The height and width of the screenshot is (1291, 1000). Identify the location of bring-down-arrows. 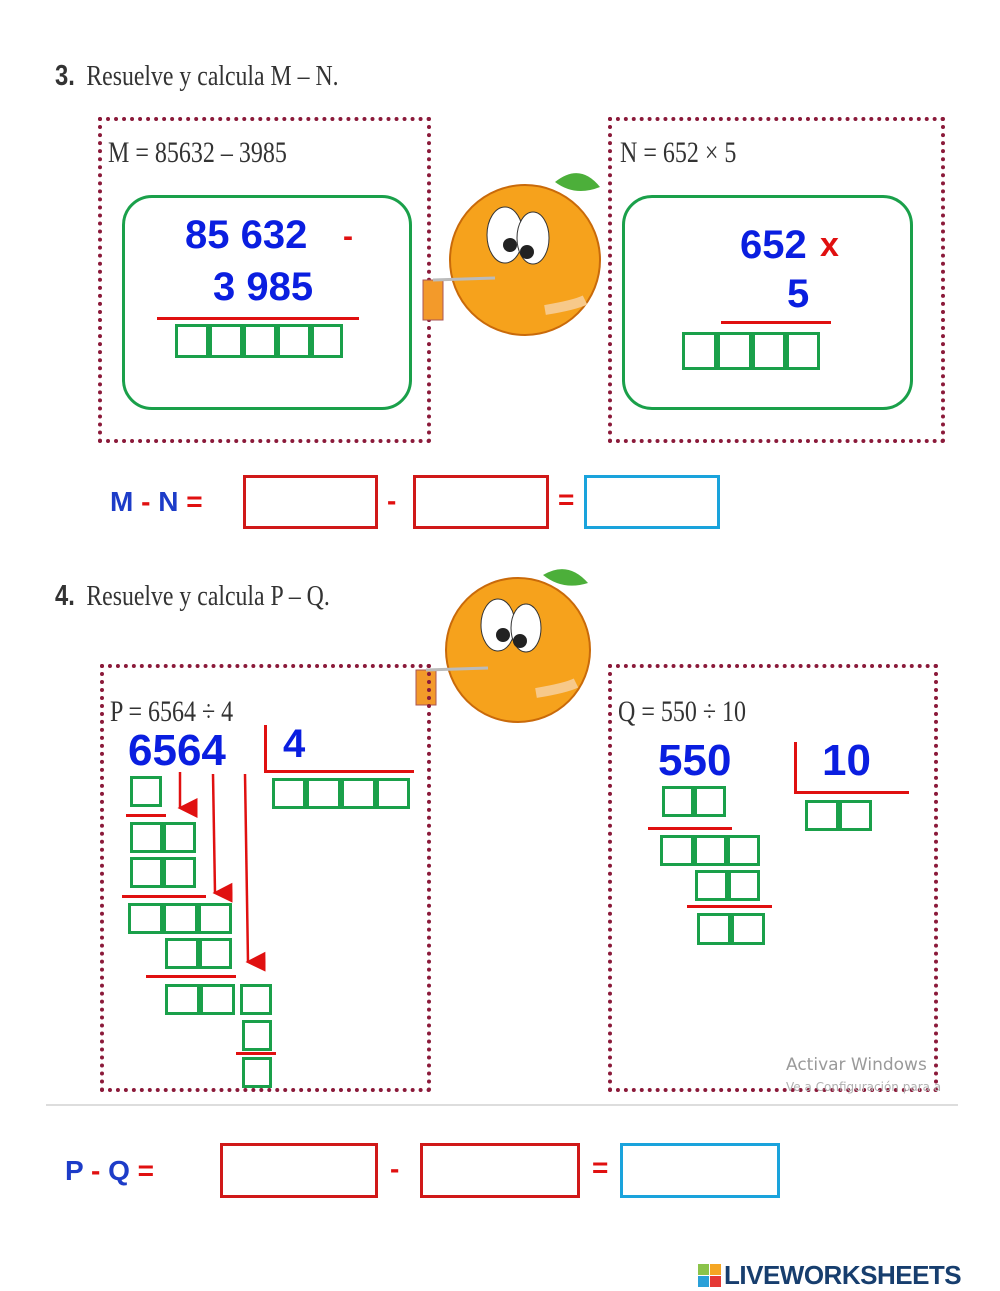
(221, 872).